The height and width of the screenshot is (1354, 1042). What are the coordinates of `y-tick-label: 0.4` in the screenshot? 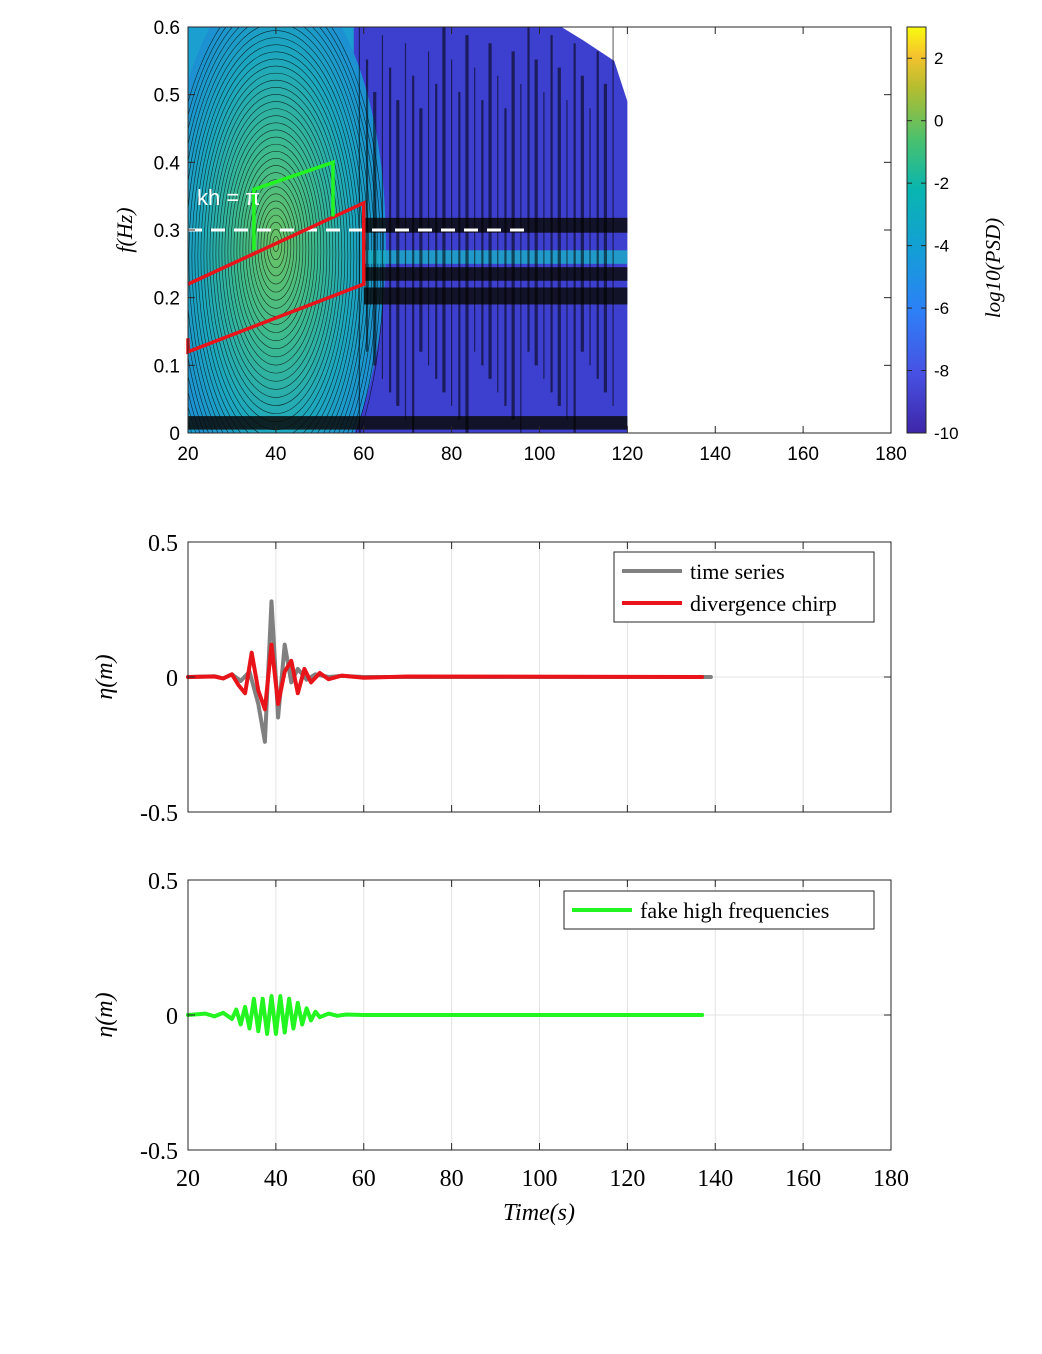 It's located at (167, 163).